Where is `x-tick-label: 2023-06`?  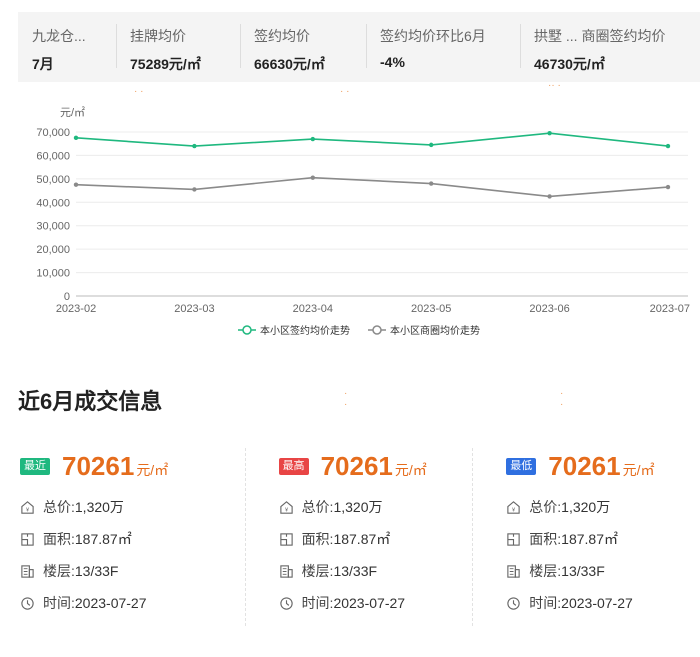
x-tick-label: 2023-06 is located at coordinates (549, 309).